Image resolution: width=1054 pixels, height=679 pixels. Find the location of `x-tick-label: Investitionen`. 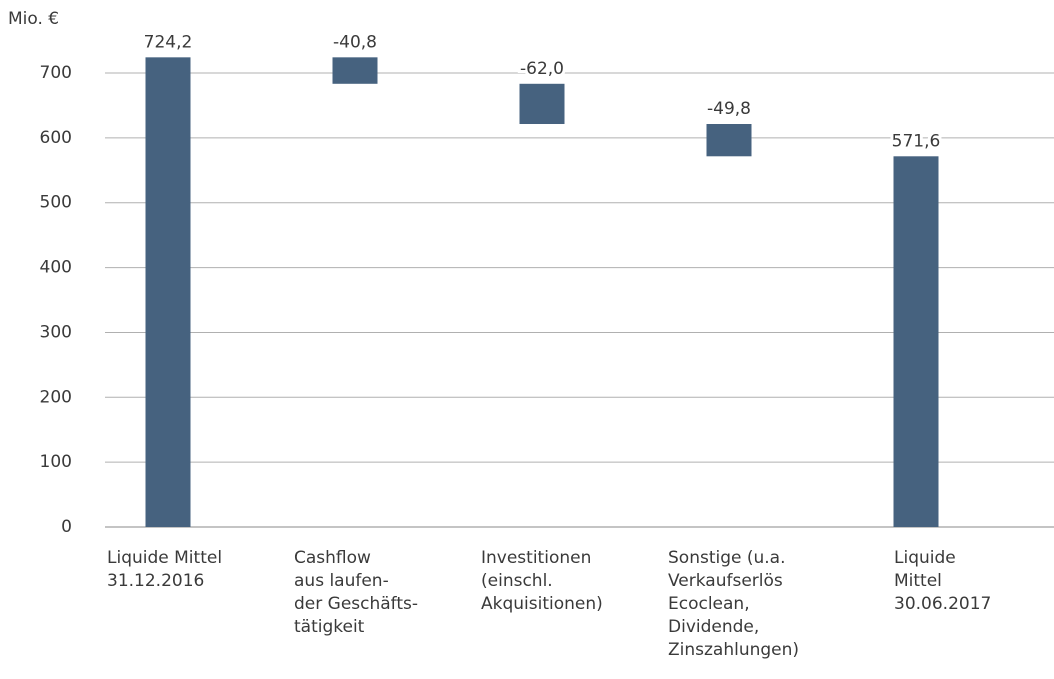

x-tick-label: Investitionen is located at coordinates (536, 558).